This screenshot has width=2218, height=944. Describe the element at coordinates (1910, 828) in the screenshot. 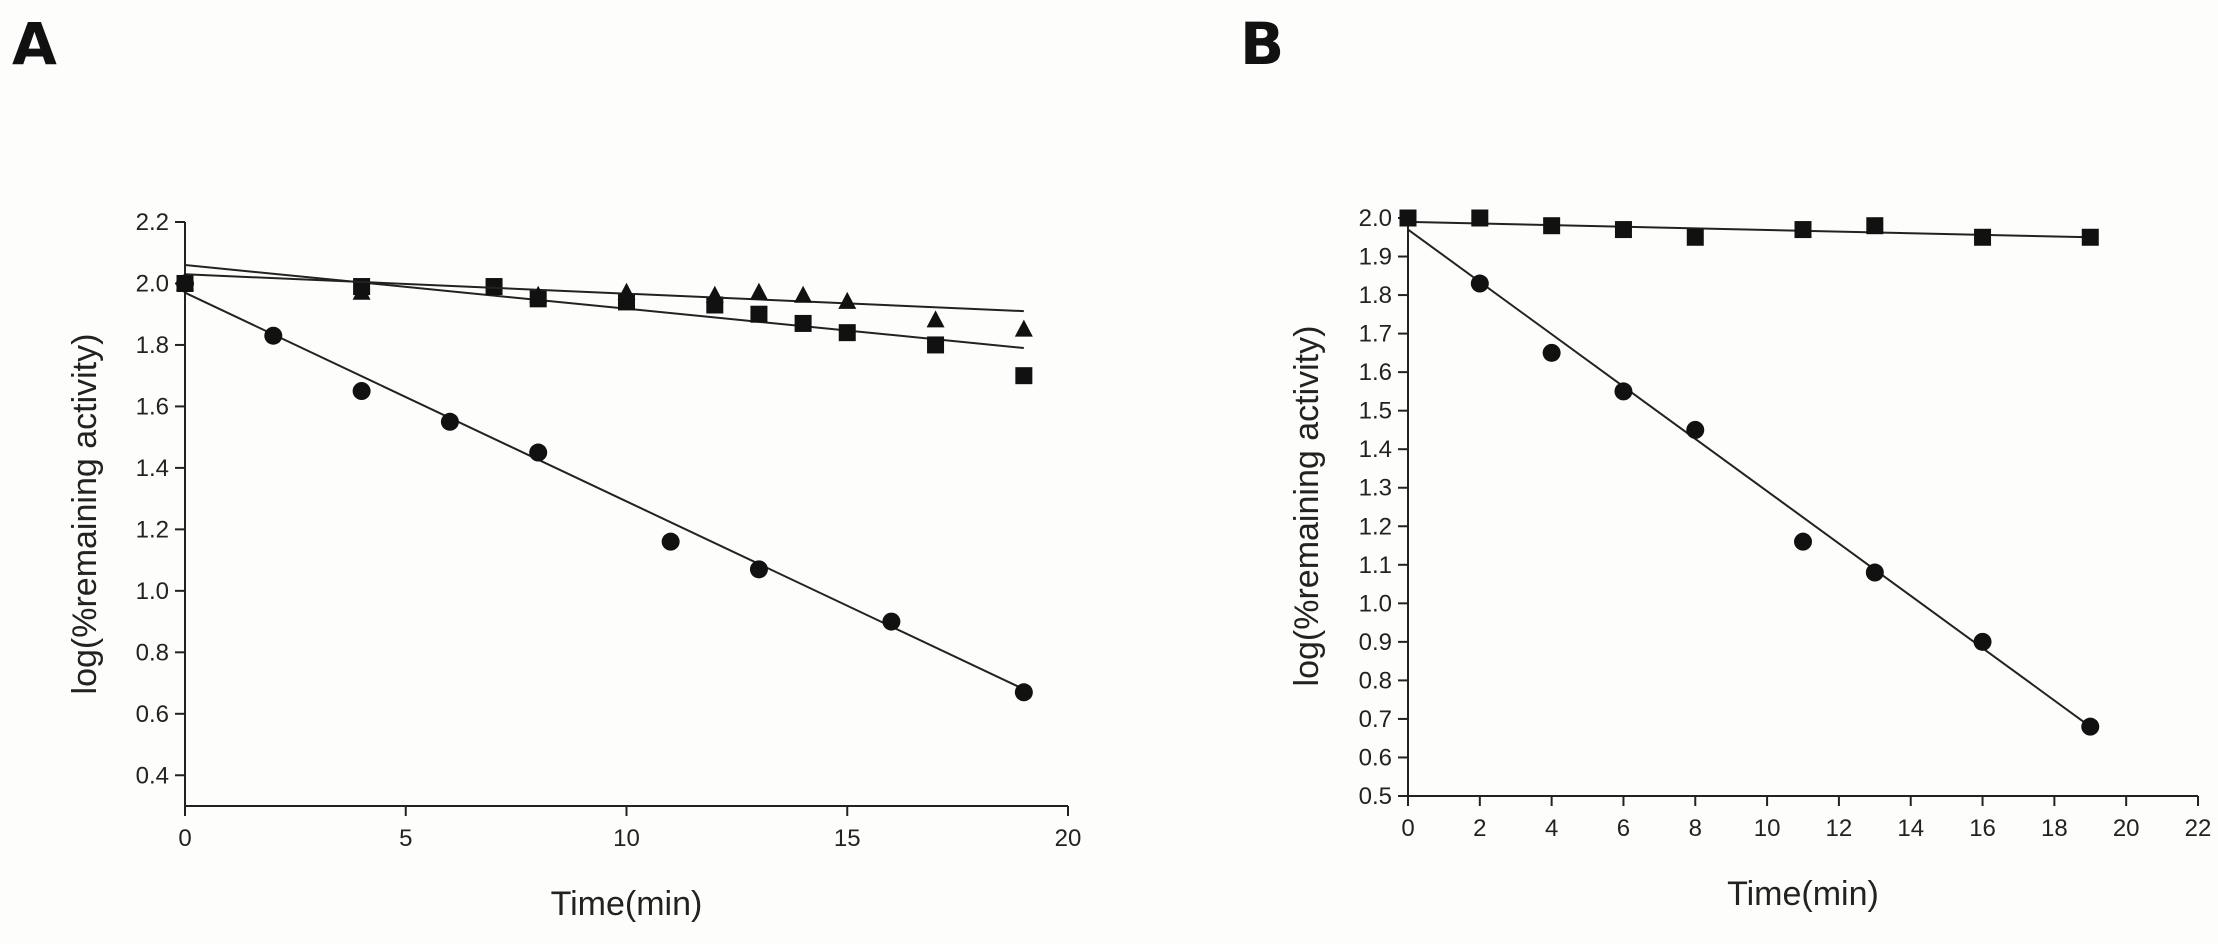

I see `x-tick-label-b: 14` at that location.